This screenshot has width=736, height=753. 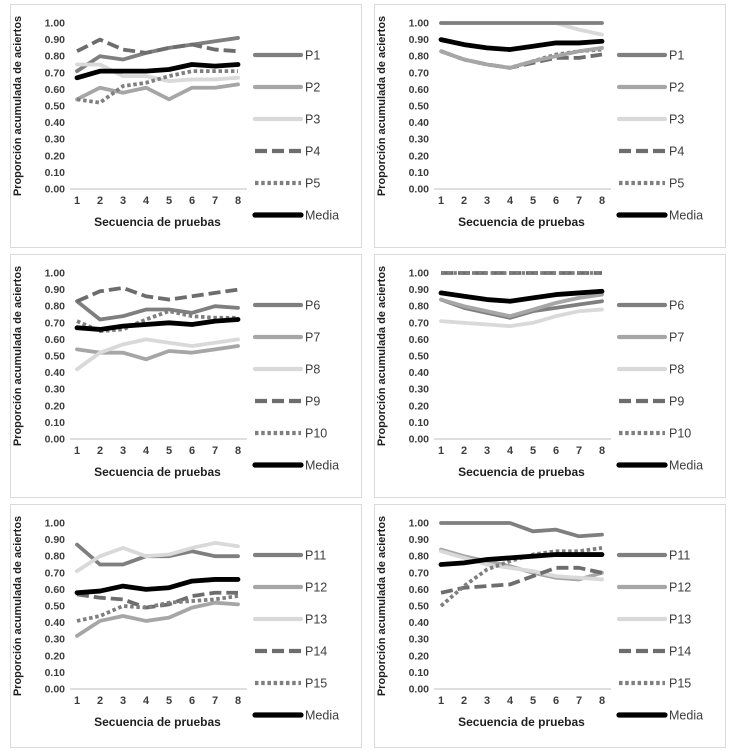 What do you see at coordinates (157, 608) in the screenshot?
I see `series-line-P15` at bounding box center [157, 608].